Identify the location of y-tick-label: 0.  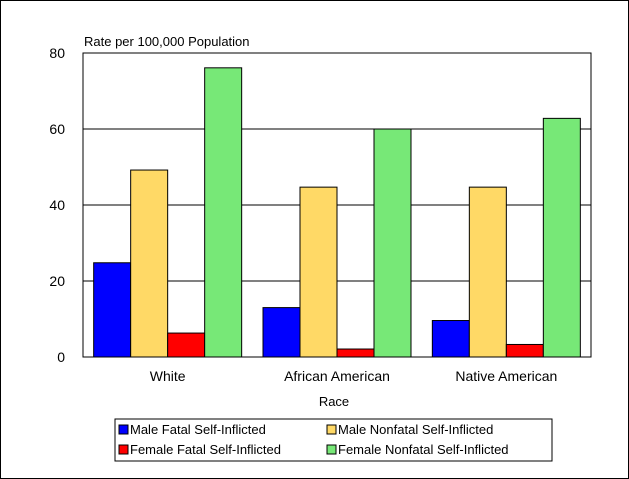
(61, 357).